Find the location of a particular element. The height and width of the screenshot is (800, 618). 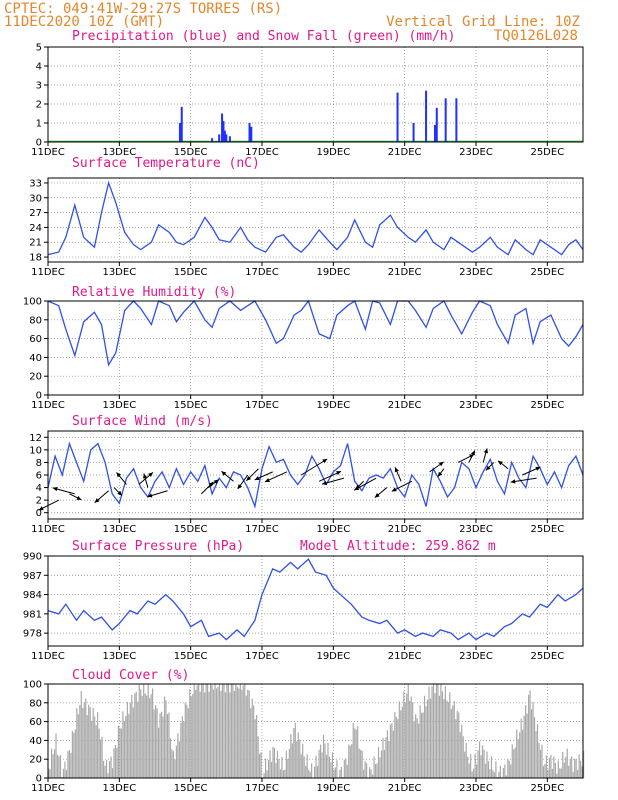

rh-xtick-label: 21DEC is located at coordinates (405, 405).